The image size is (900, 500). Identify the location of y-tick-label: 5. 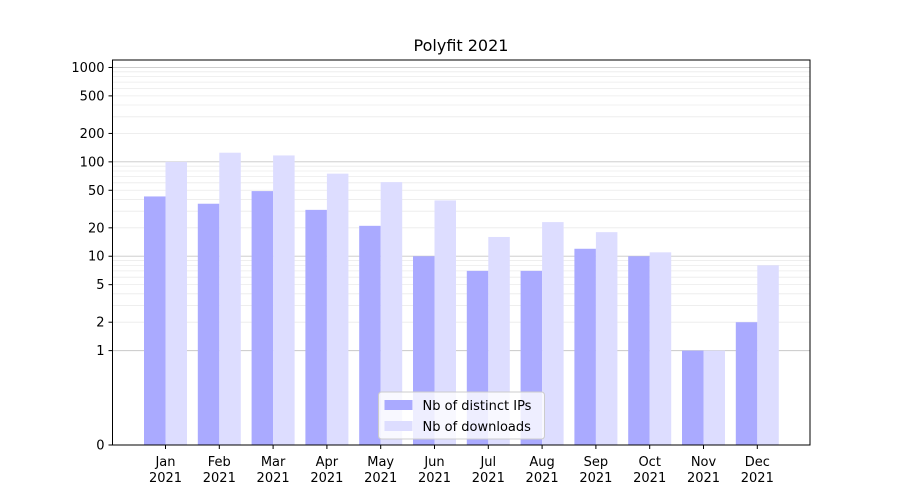
(100, 285).